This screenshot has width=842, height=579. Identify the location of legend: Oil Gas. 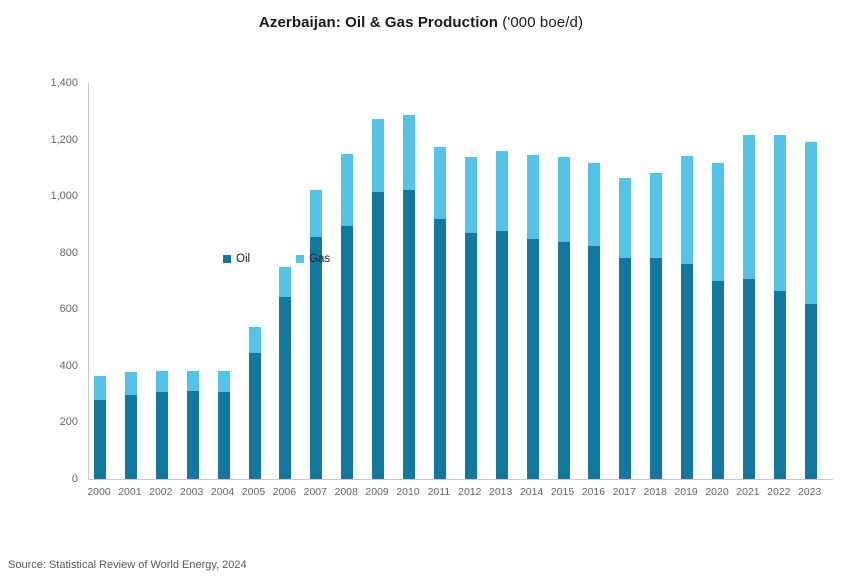
(276, 259).